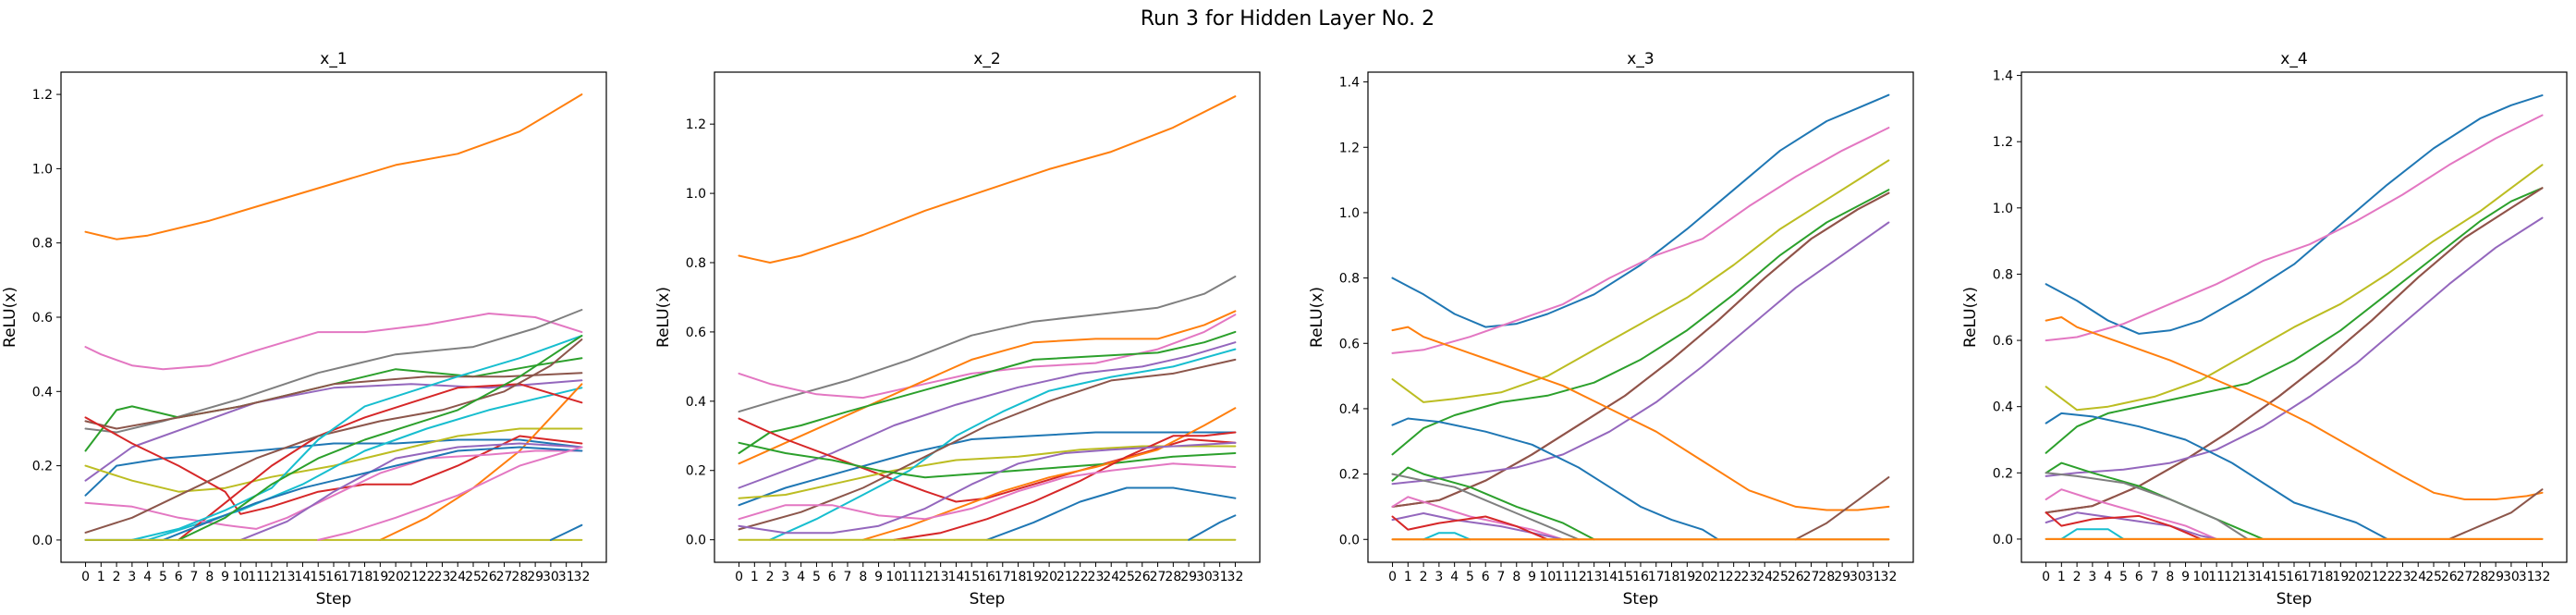  I want to click on chart-1-xtick-label: 1, so click(101, 577).